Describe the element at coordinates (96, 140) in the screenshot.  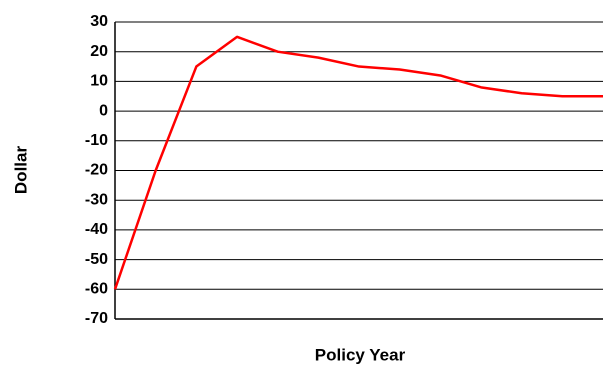
I see `y-tick-label: -10` at that location.